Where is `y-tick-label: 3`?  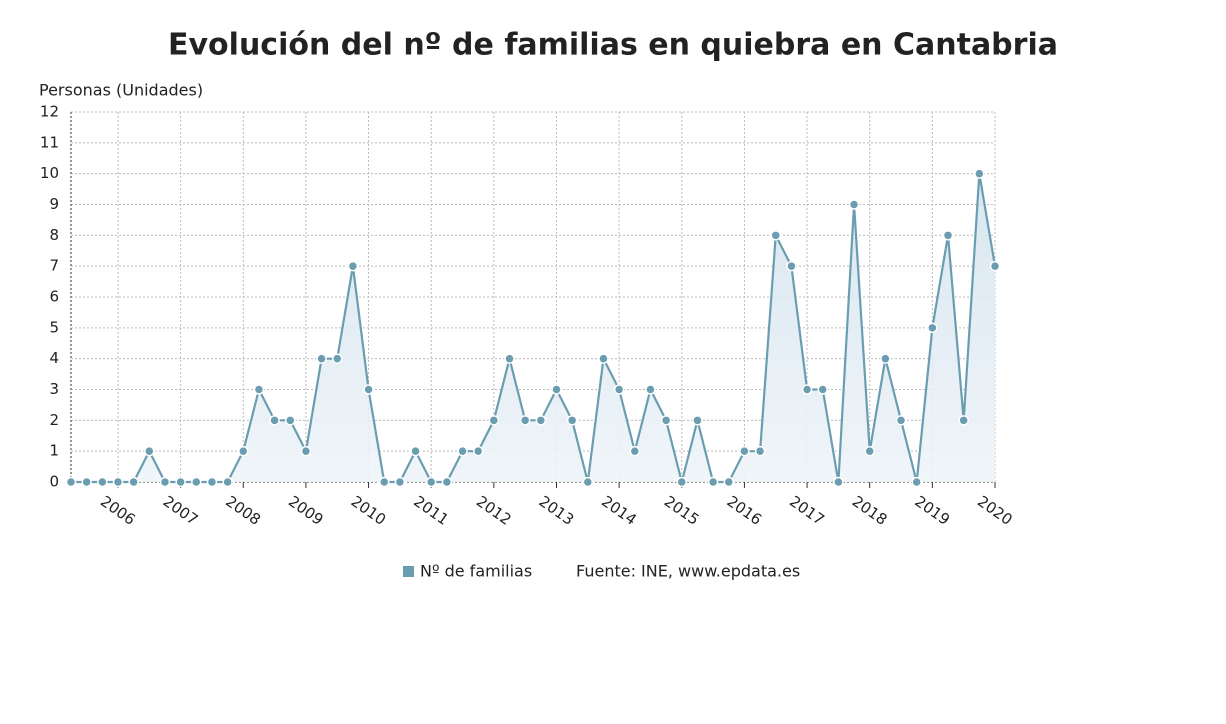
y-tick-label: 3 is located at coordinates (54, 389).